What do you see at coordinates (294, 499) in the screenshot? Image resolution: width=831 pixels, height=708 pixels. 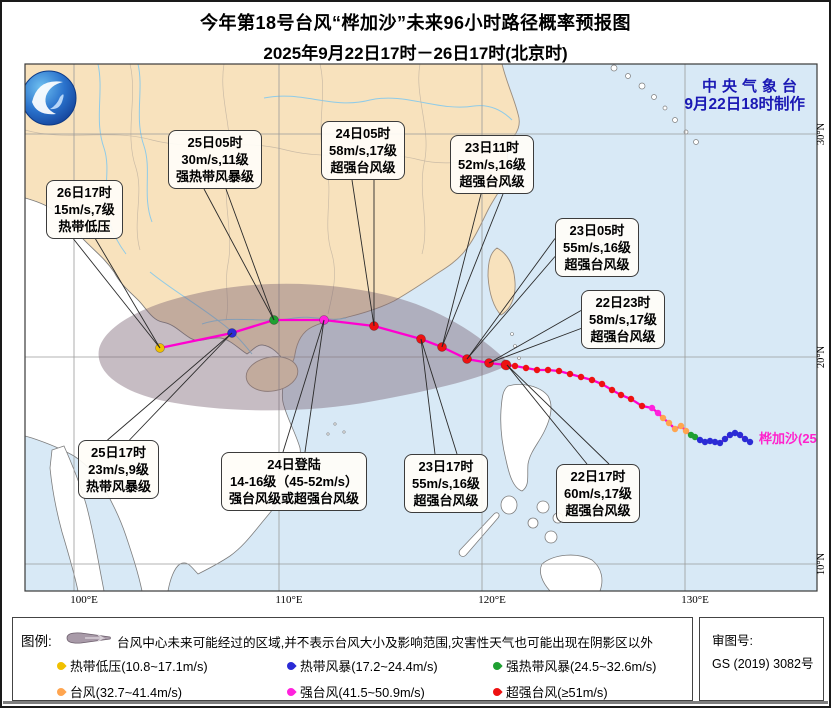 I see `callout-line: 强台风级或超强台风级` at bounding box center [294, 499].